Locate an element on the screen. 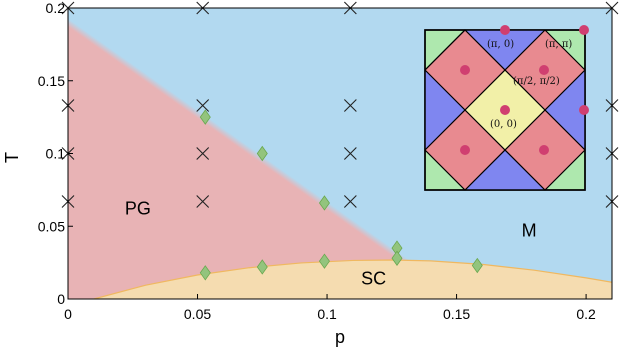 This screenshot has height=354, width=639. x-tick-label: 0.1 is located at coordinates (327, 314).